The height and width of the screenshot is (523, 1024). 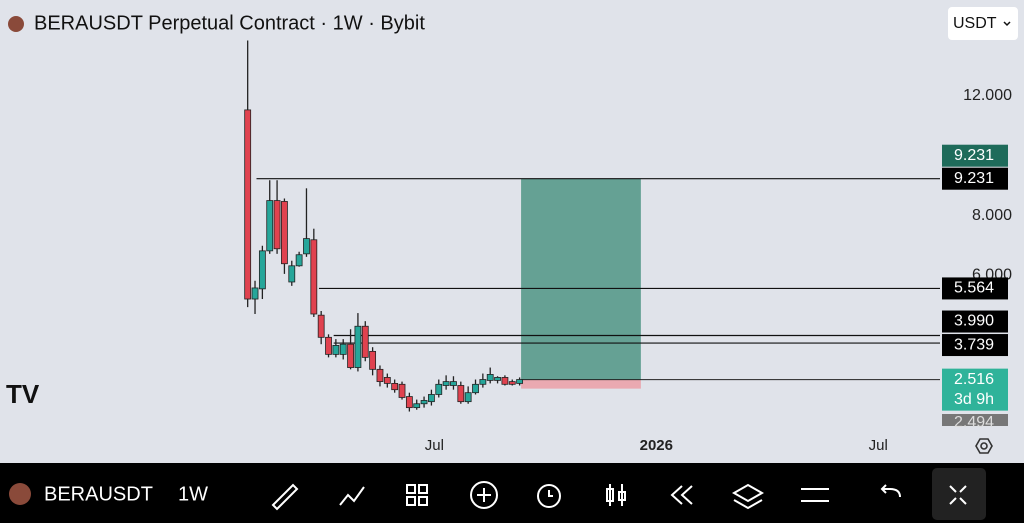 I want to click on target-price-label-bg, so click(x=975, y=155).